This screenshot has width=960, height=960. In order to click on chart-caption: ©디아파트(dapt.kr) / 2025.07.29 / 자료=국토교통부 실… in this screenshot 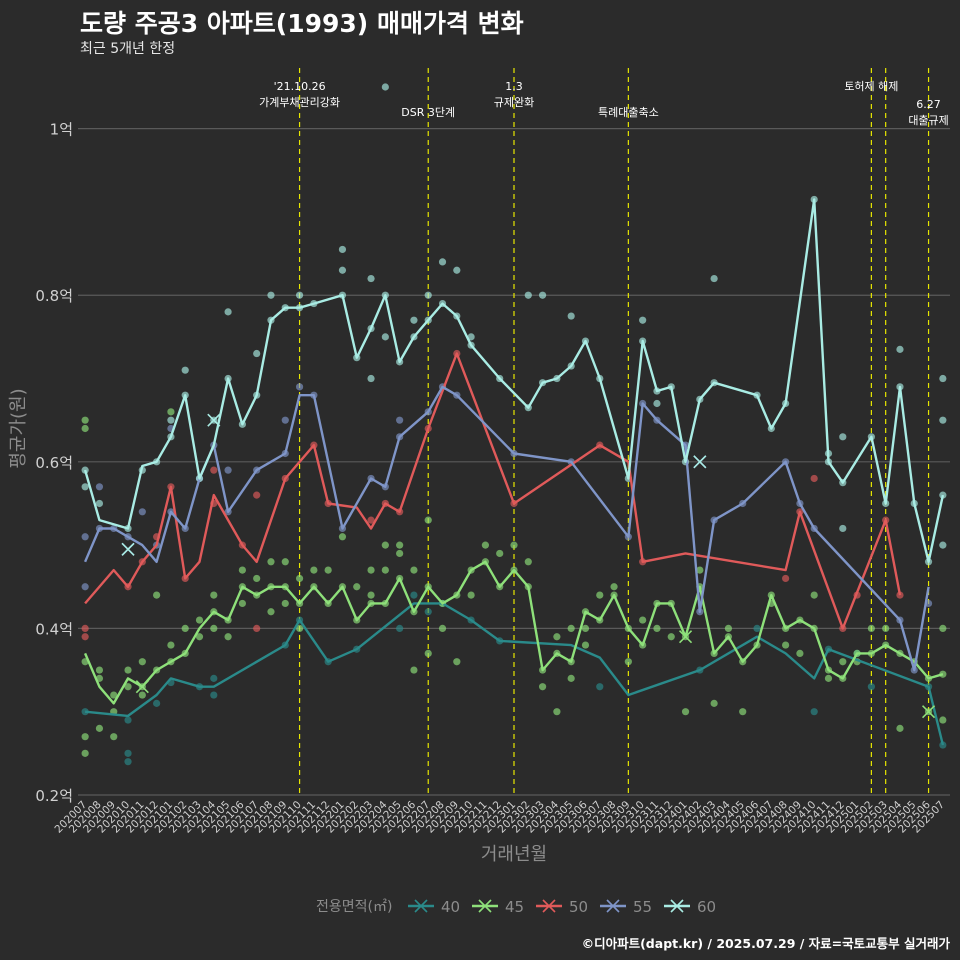, I will do `click(765, 943)`.